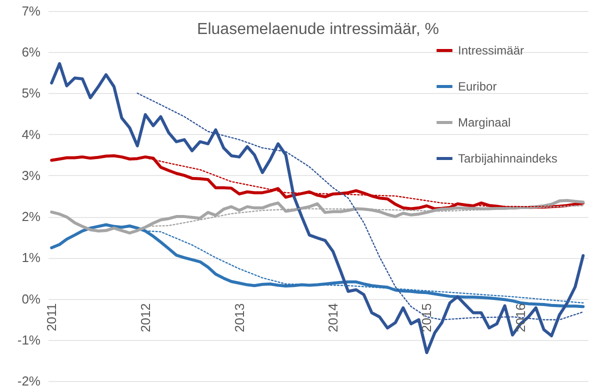 The image size is (600, 392). What do you see at coordinates (31, 52) in the screenshot?
I see `y-tick-label: 6%` at bounding box center [31, 52].